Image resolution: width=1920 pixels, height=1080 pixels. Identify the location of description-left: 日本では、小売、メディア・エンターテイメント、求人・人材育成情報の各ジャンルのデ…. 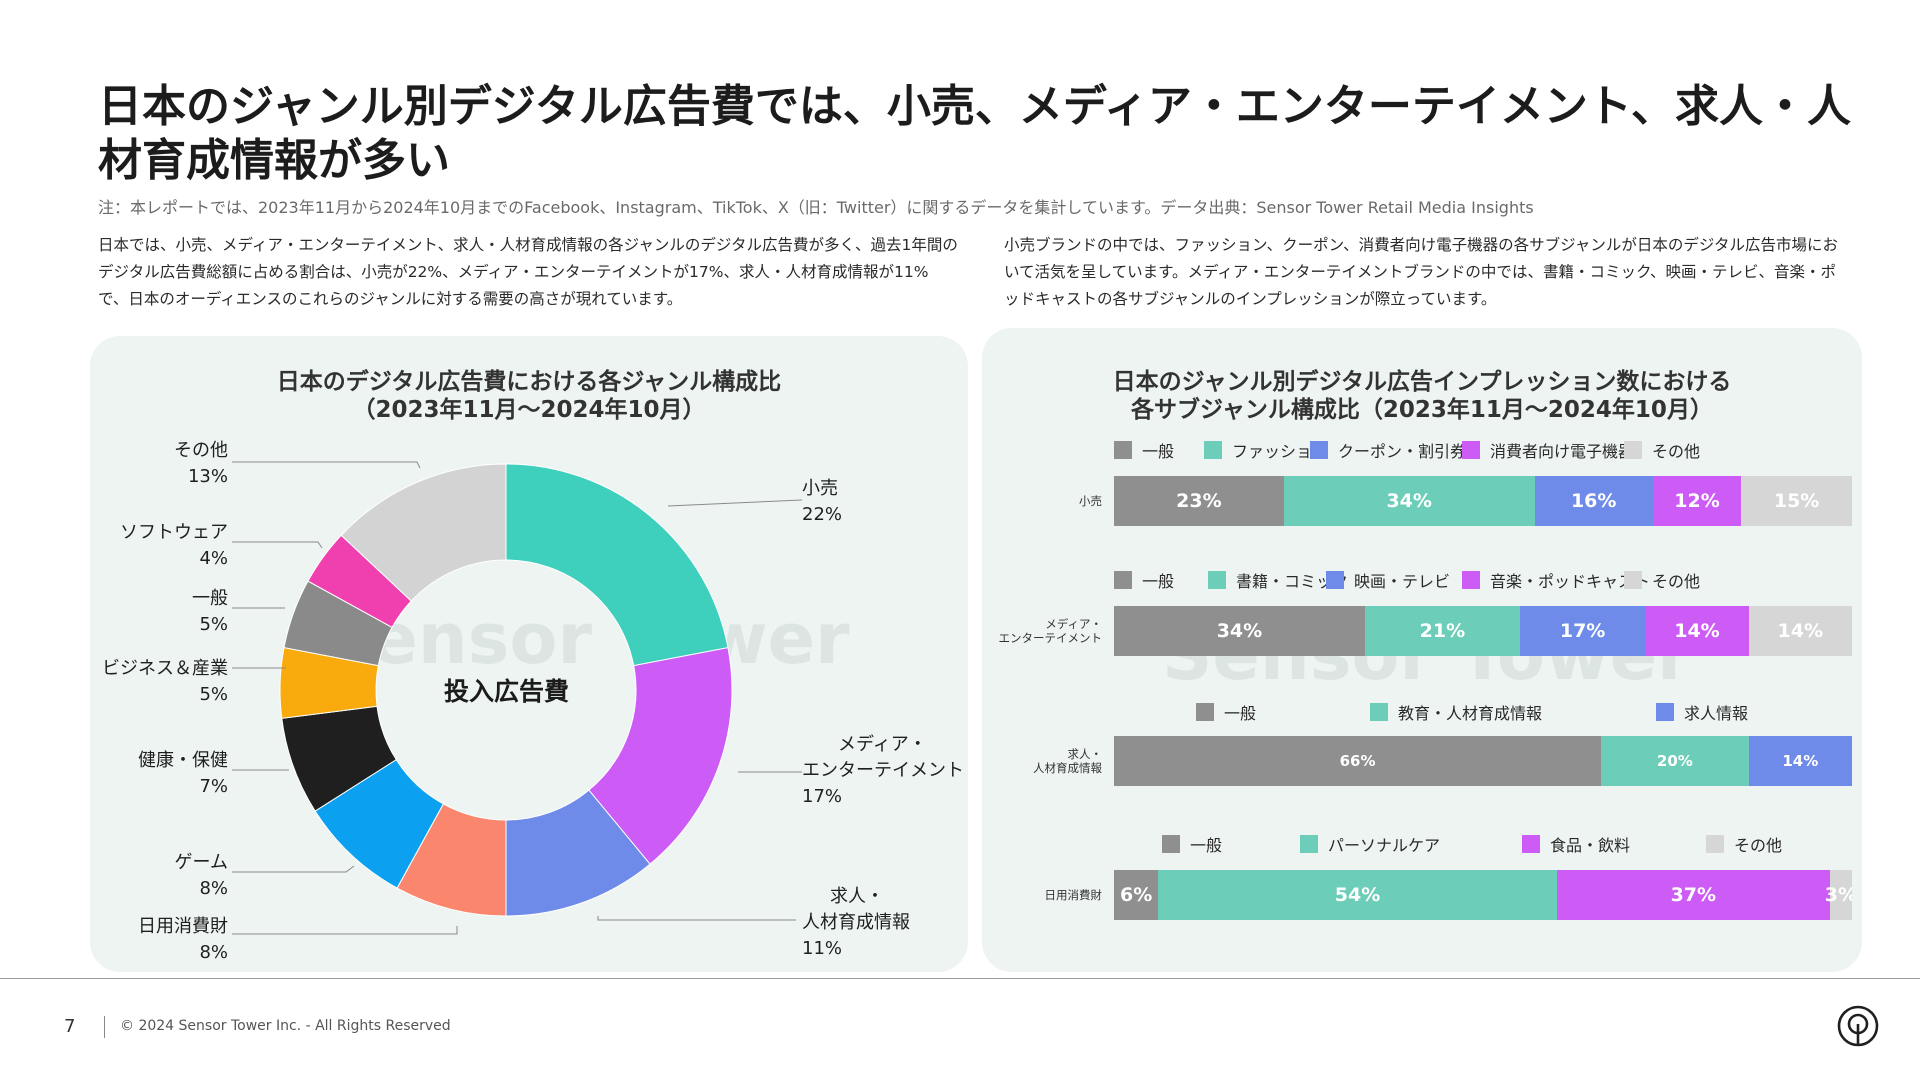
(528, 272).